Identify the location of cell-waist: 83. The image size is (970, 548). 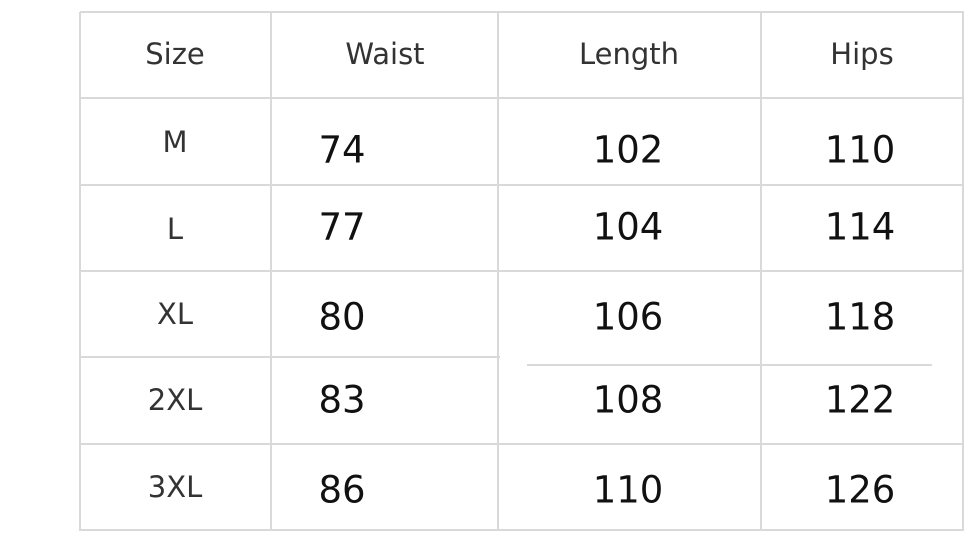
(342, 400).